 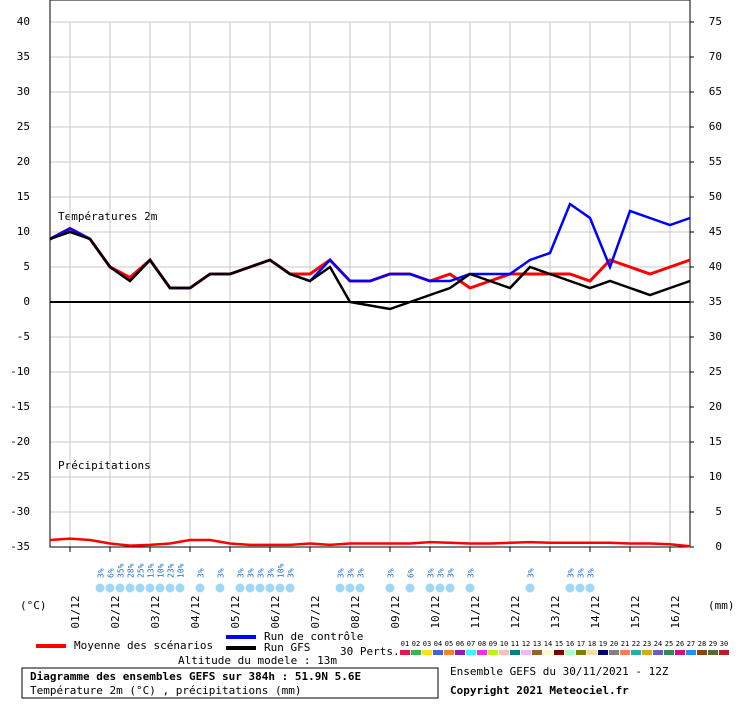 I want to click on pert-label: 19, so click(x=603, y=644).